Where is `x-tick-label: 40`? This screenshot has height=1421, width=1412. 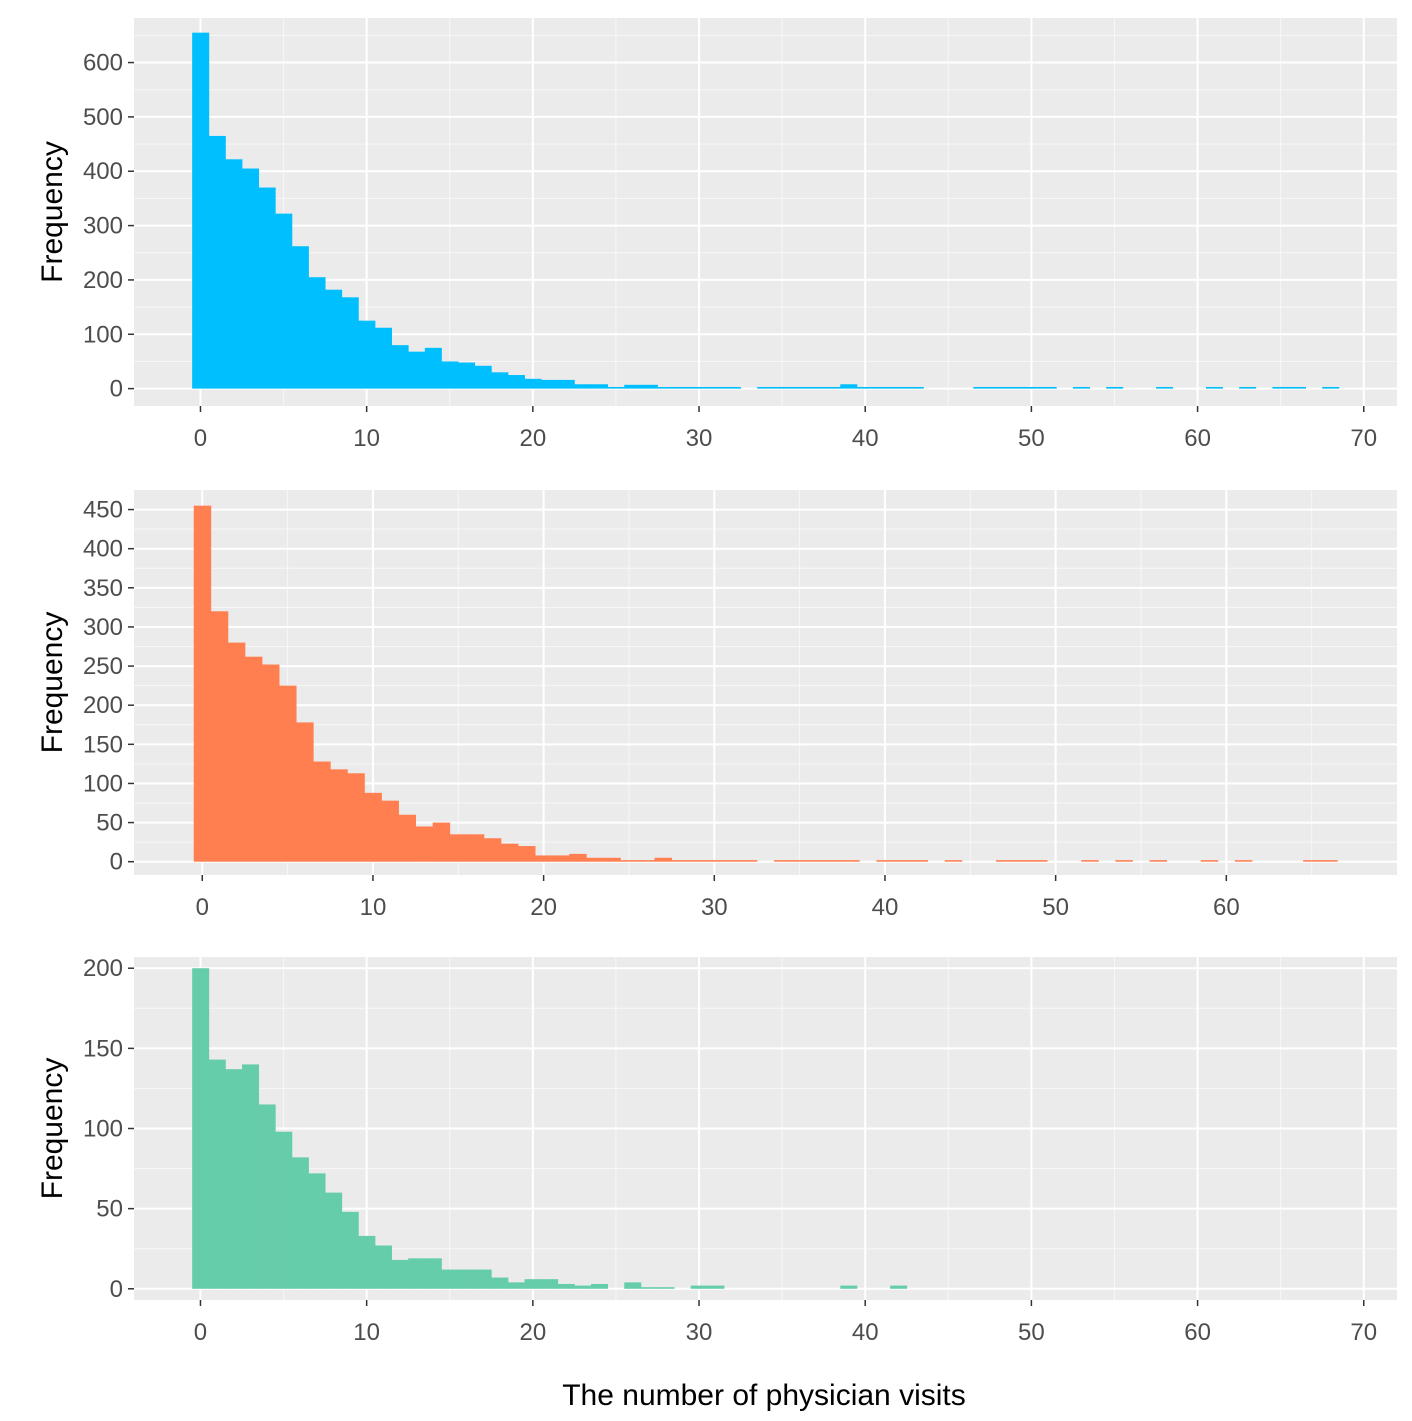
x-tick-label: 40 is located at coordinates (885, 907).